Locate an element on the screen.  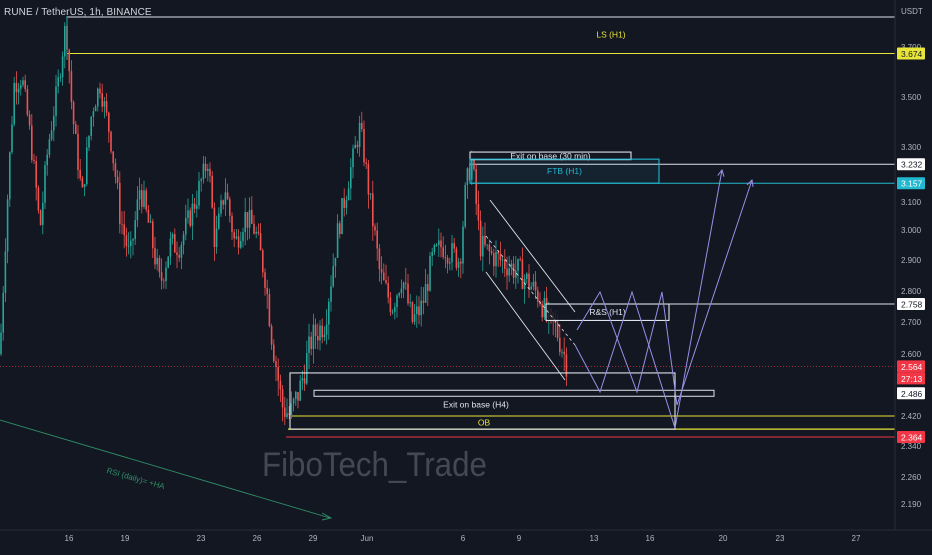
price-tag-ftb-top-bg is located at coordinates (911, 164).